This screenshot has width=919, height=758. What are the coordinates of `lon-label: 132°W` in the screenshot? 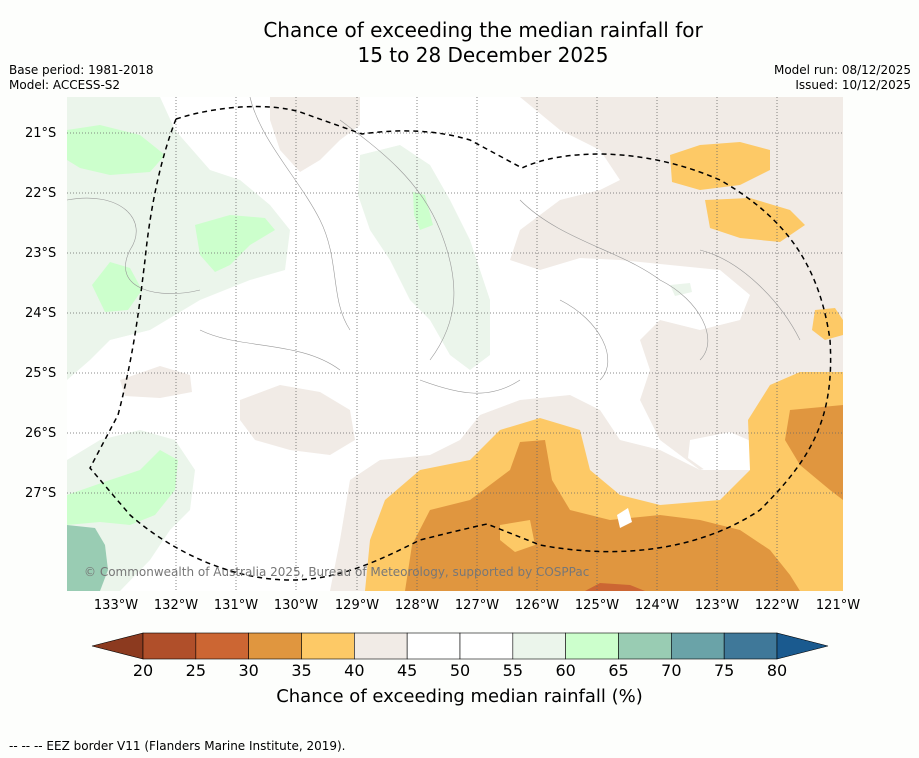 It's located at (176, 605).